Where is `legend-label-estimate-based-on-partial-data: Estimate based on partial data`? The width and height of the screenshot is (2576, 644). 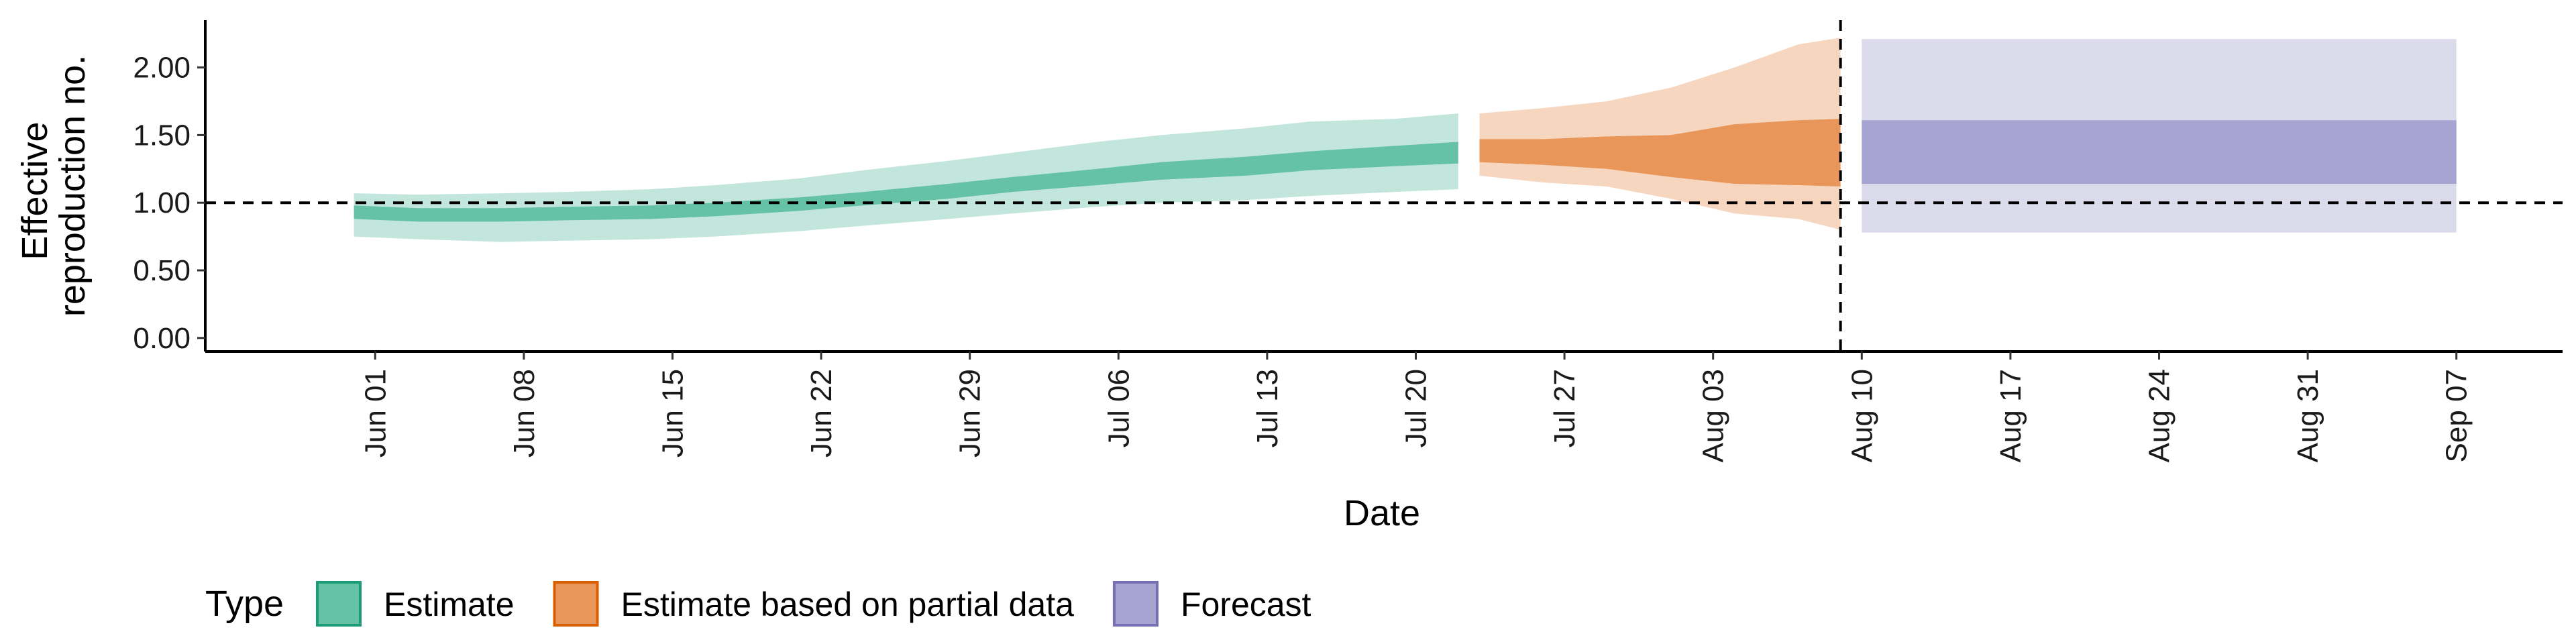
legend-label-estimate-based-on-partial-data: Estimate based on partial data is located at coordinates (848, 604).